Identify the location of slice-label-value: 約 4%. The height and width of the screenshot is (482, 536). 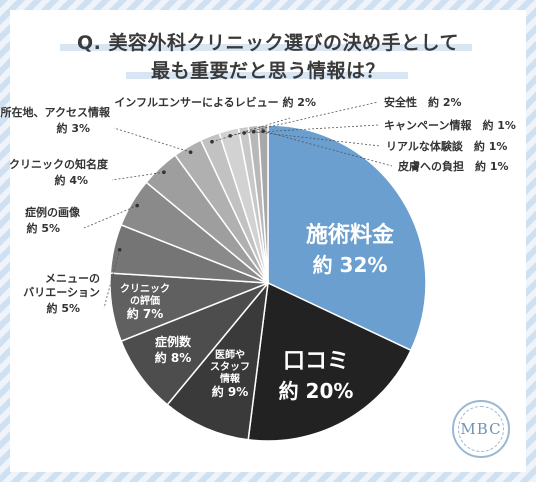
(71, 180).